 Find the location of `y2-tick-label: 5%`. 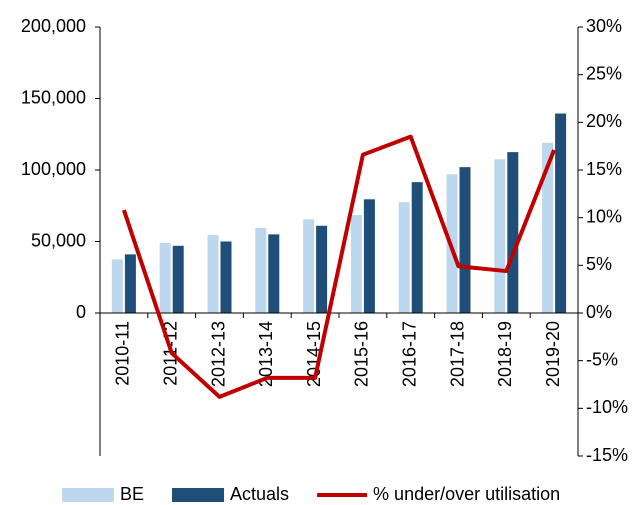

y2-tick-label: 5% is located at coordinates (599, 264).